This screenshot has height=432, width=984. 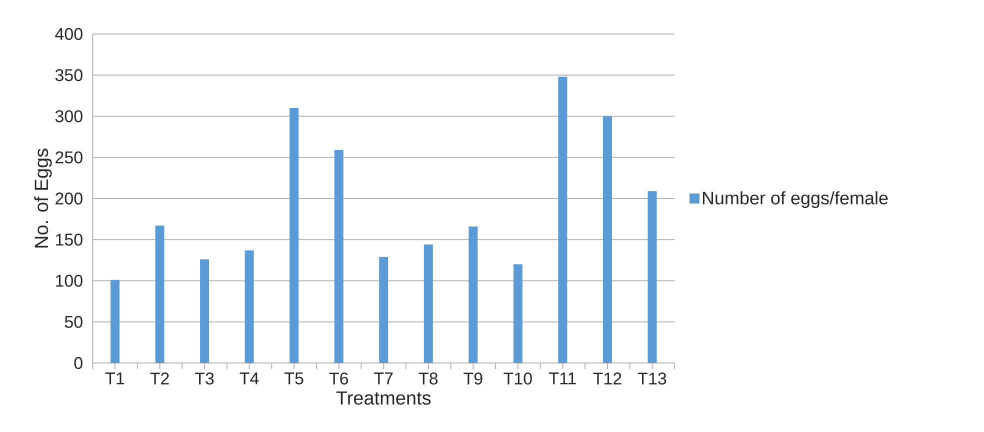 I want to click on x-tick-label: T8, so click(x=428, y=378).